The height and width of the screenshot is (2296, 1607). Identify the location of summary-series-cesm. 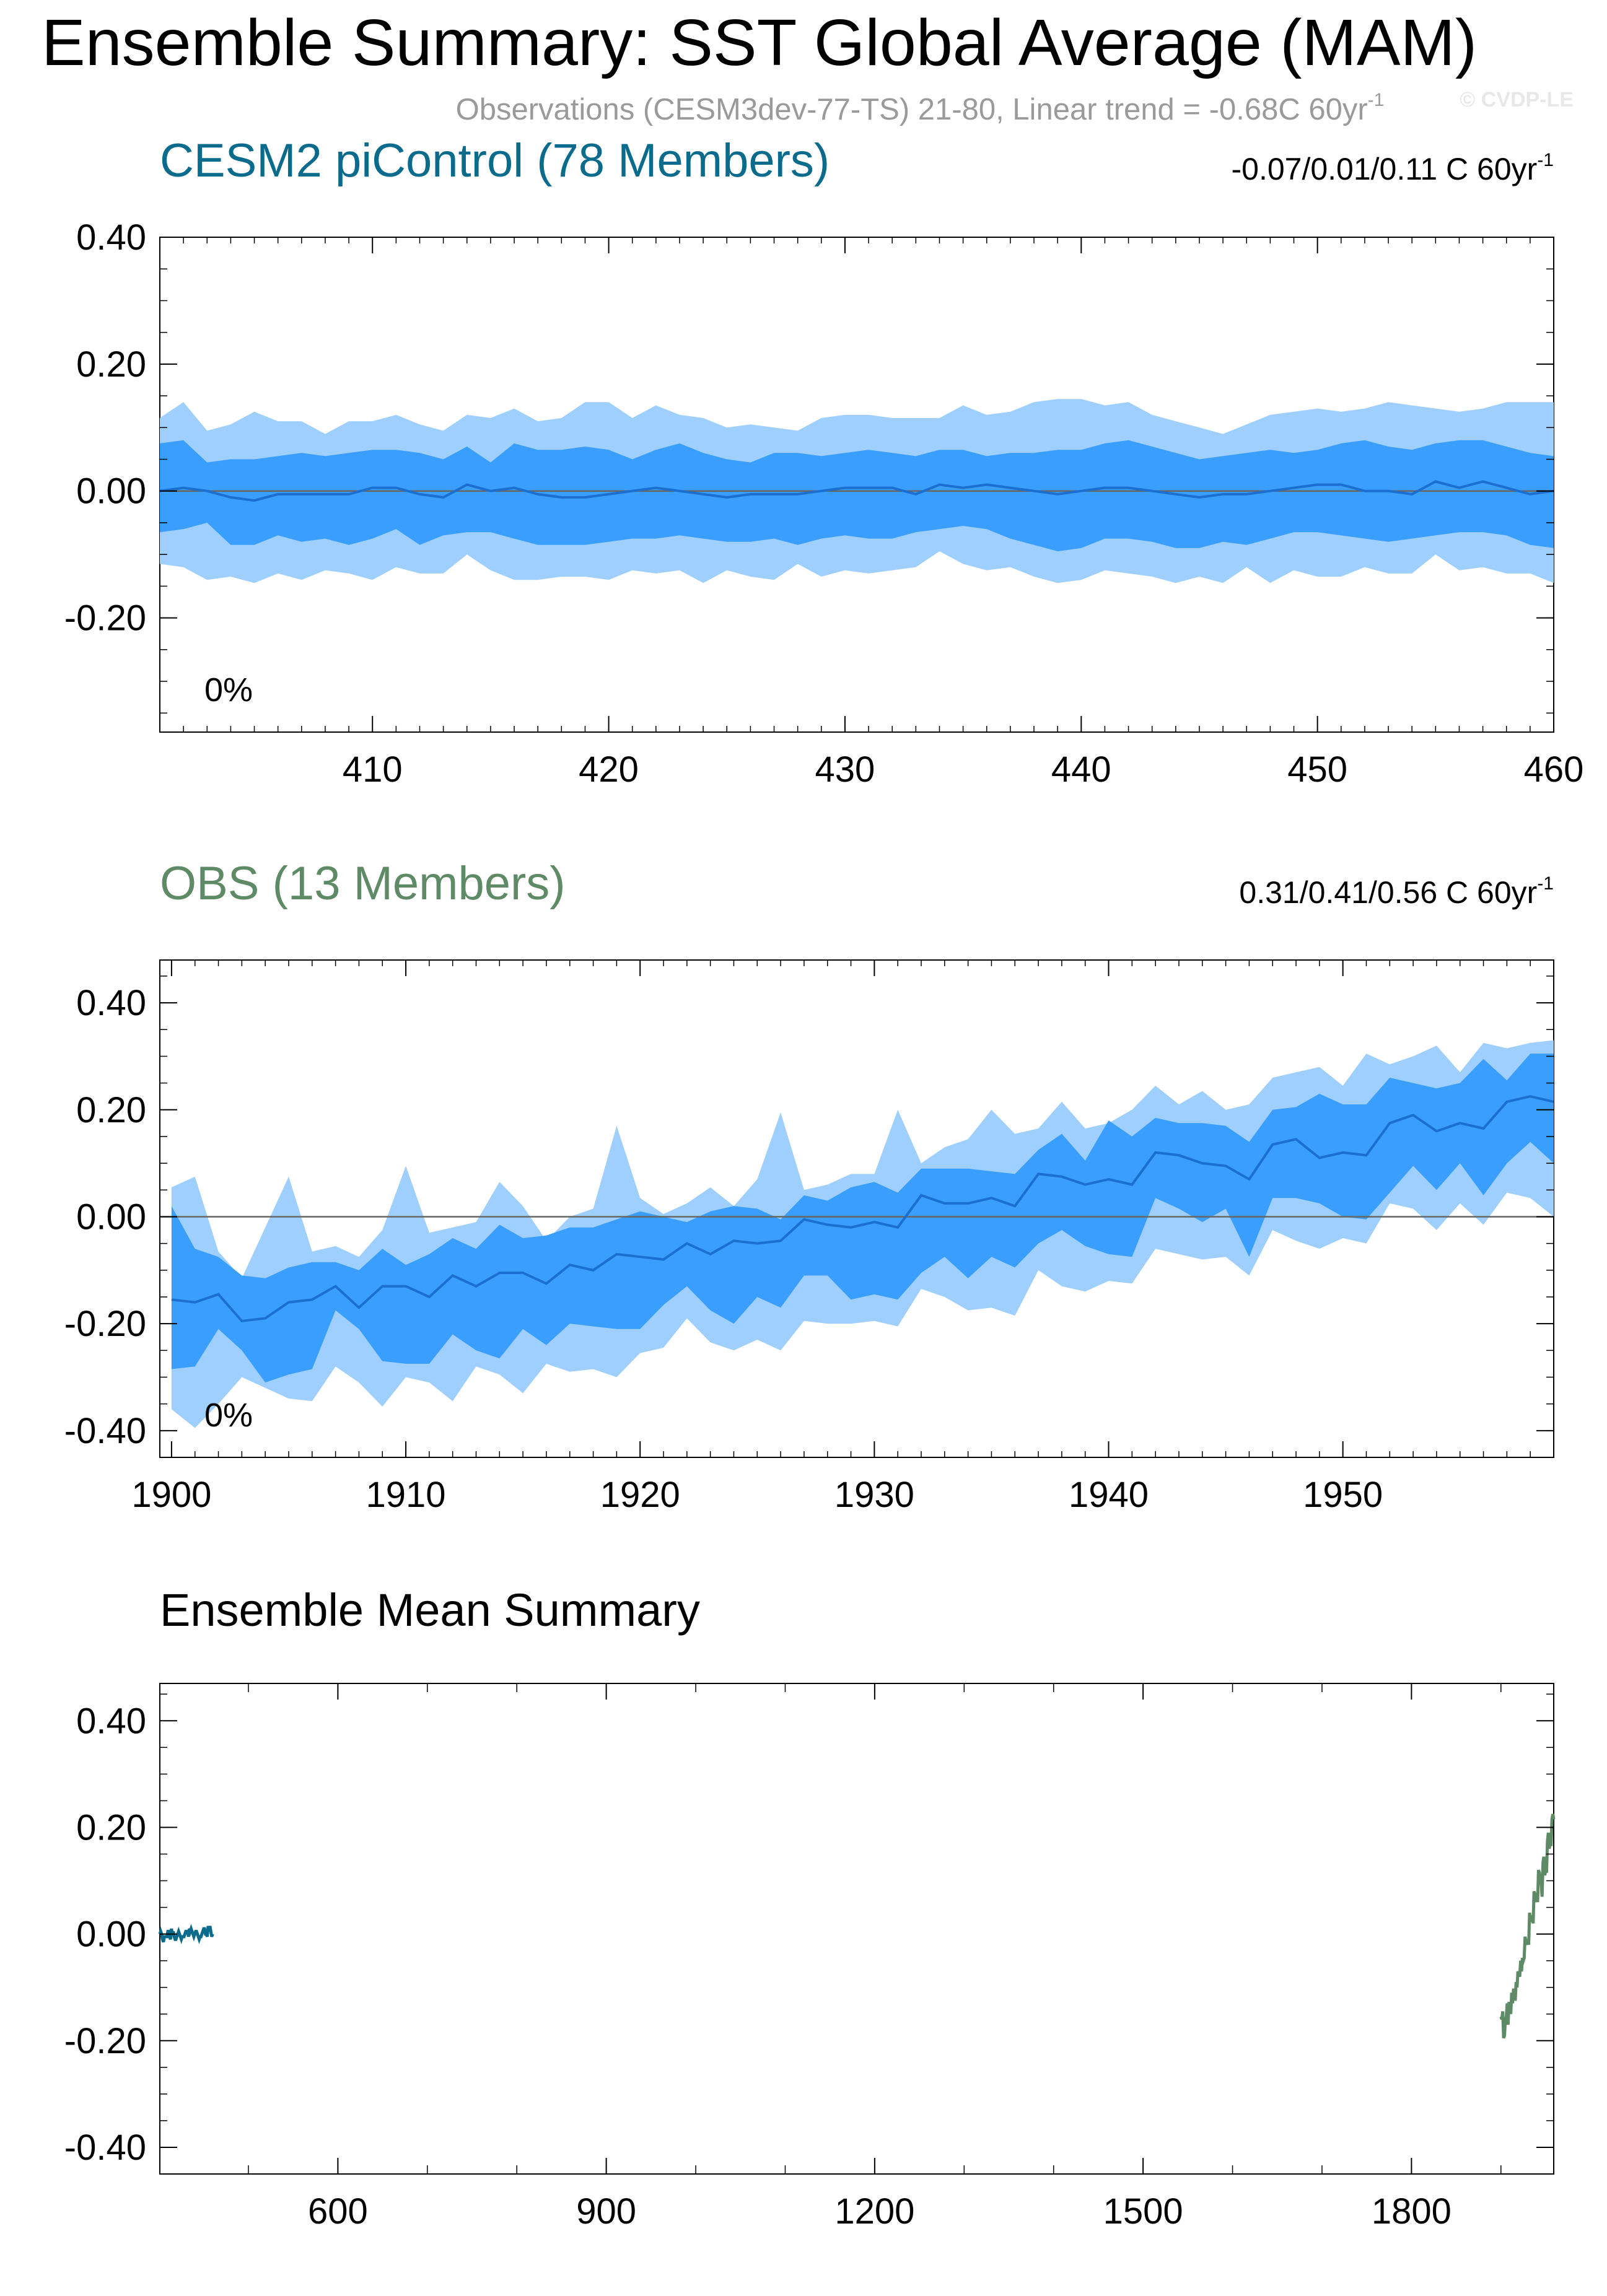
(186, 1934).